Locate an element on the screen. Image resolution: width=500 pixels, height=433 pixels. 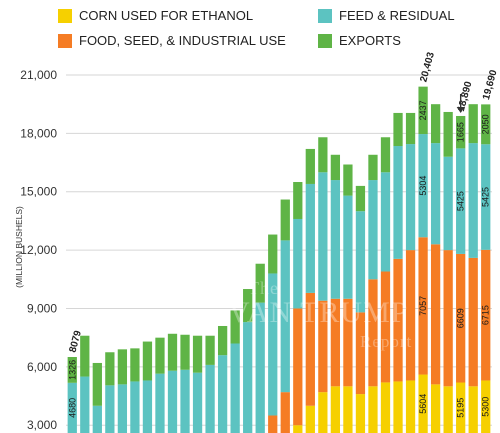
data-label: 6609 is located at coordinates (461, 318).